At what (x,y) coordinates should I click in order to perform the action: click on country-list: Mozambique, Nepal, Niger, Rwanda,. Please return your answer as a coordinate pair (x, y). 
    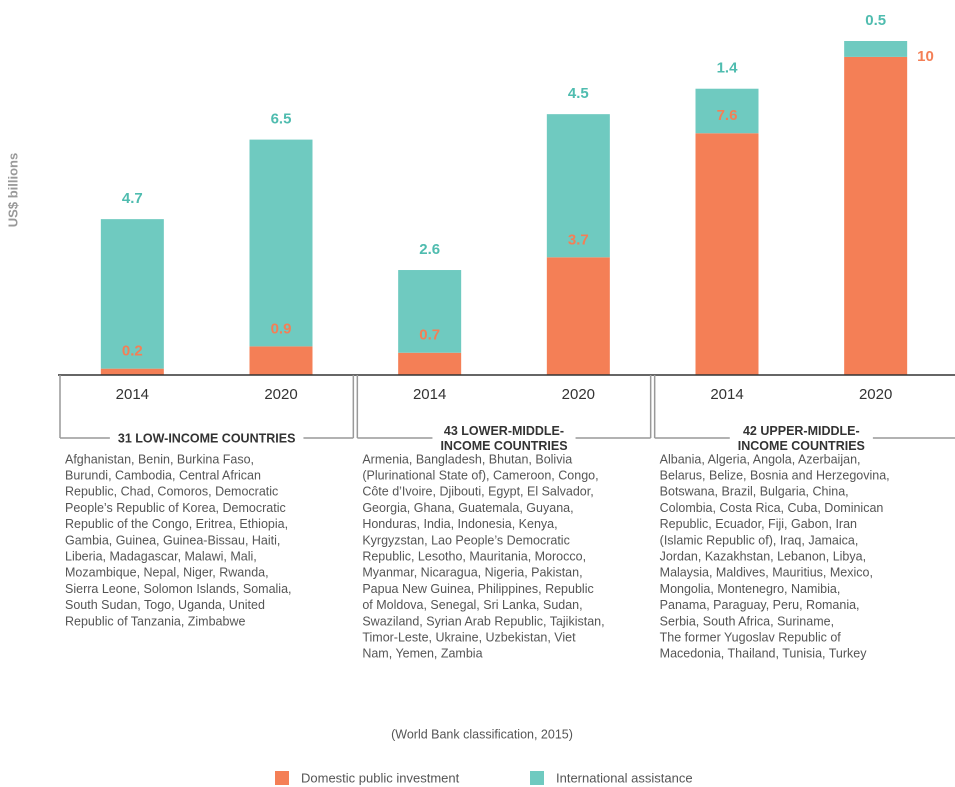
    Looking at the image, I should click on (167, 573).